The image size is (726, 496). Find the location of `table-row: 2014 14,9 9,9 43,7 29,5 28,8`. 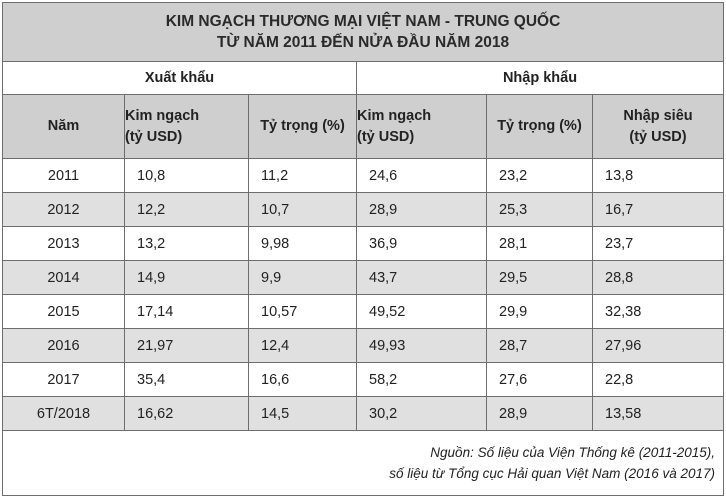

table-row: 2014 14,9 9,9 43,7 29,5 28,8 is located at coordinates (363, 277).